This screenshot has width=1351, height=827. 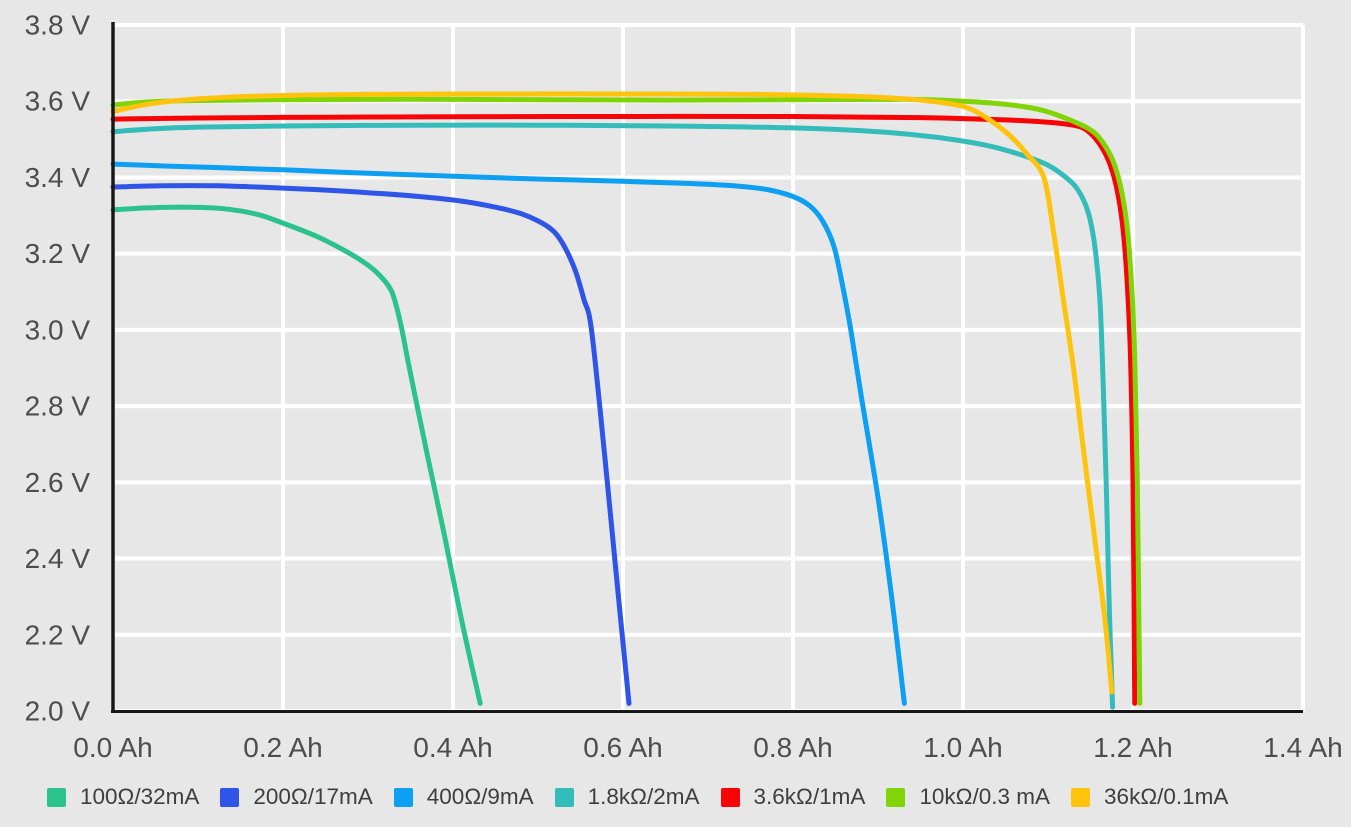 I want to click on legend-swatch-10kohm-0p3ma, so click(x=896, y=797).